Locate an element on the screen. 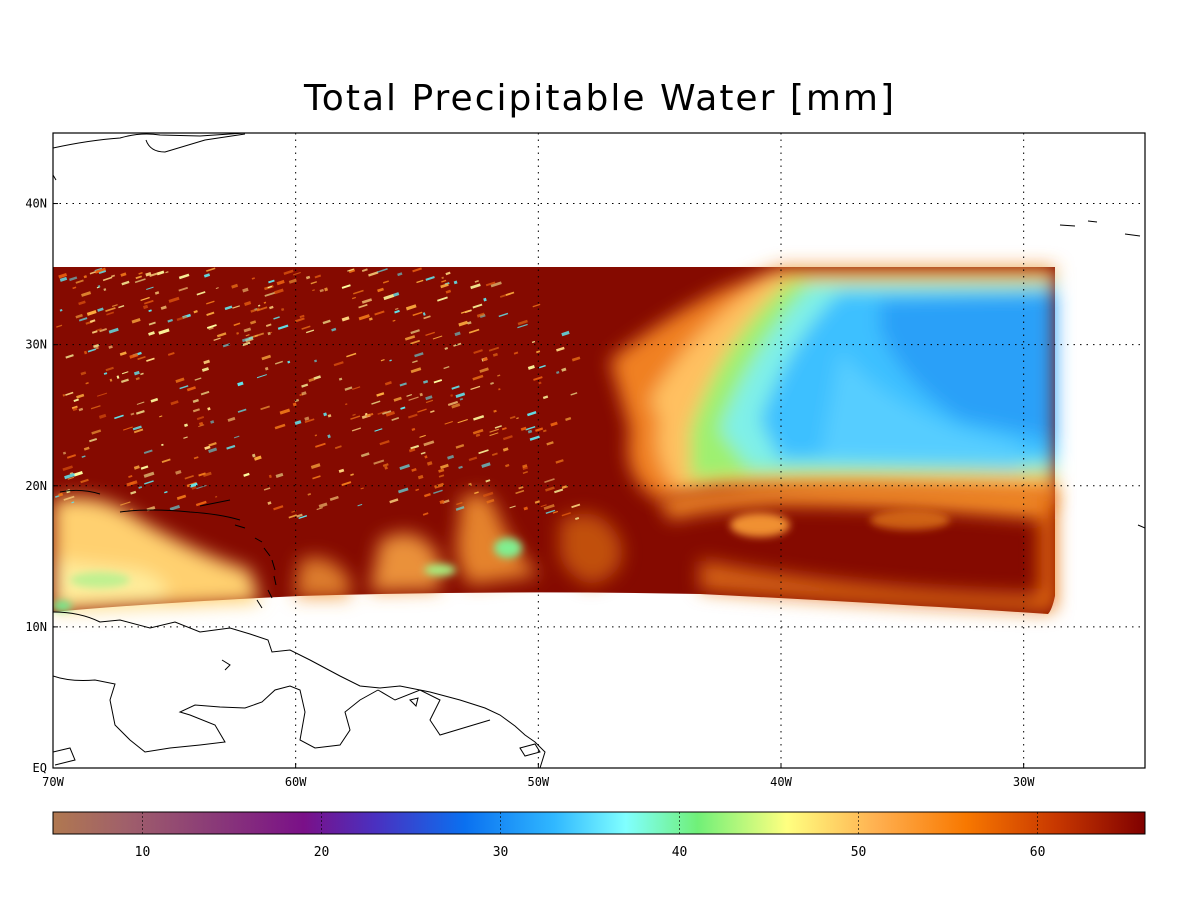  lon-tick-label: 60W is located at coordinates (296, 782).